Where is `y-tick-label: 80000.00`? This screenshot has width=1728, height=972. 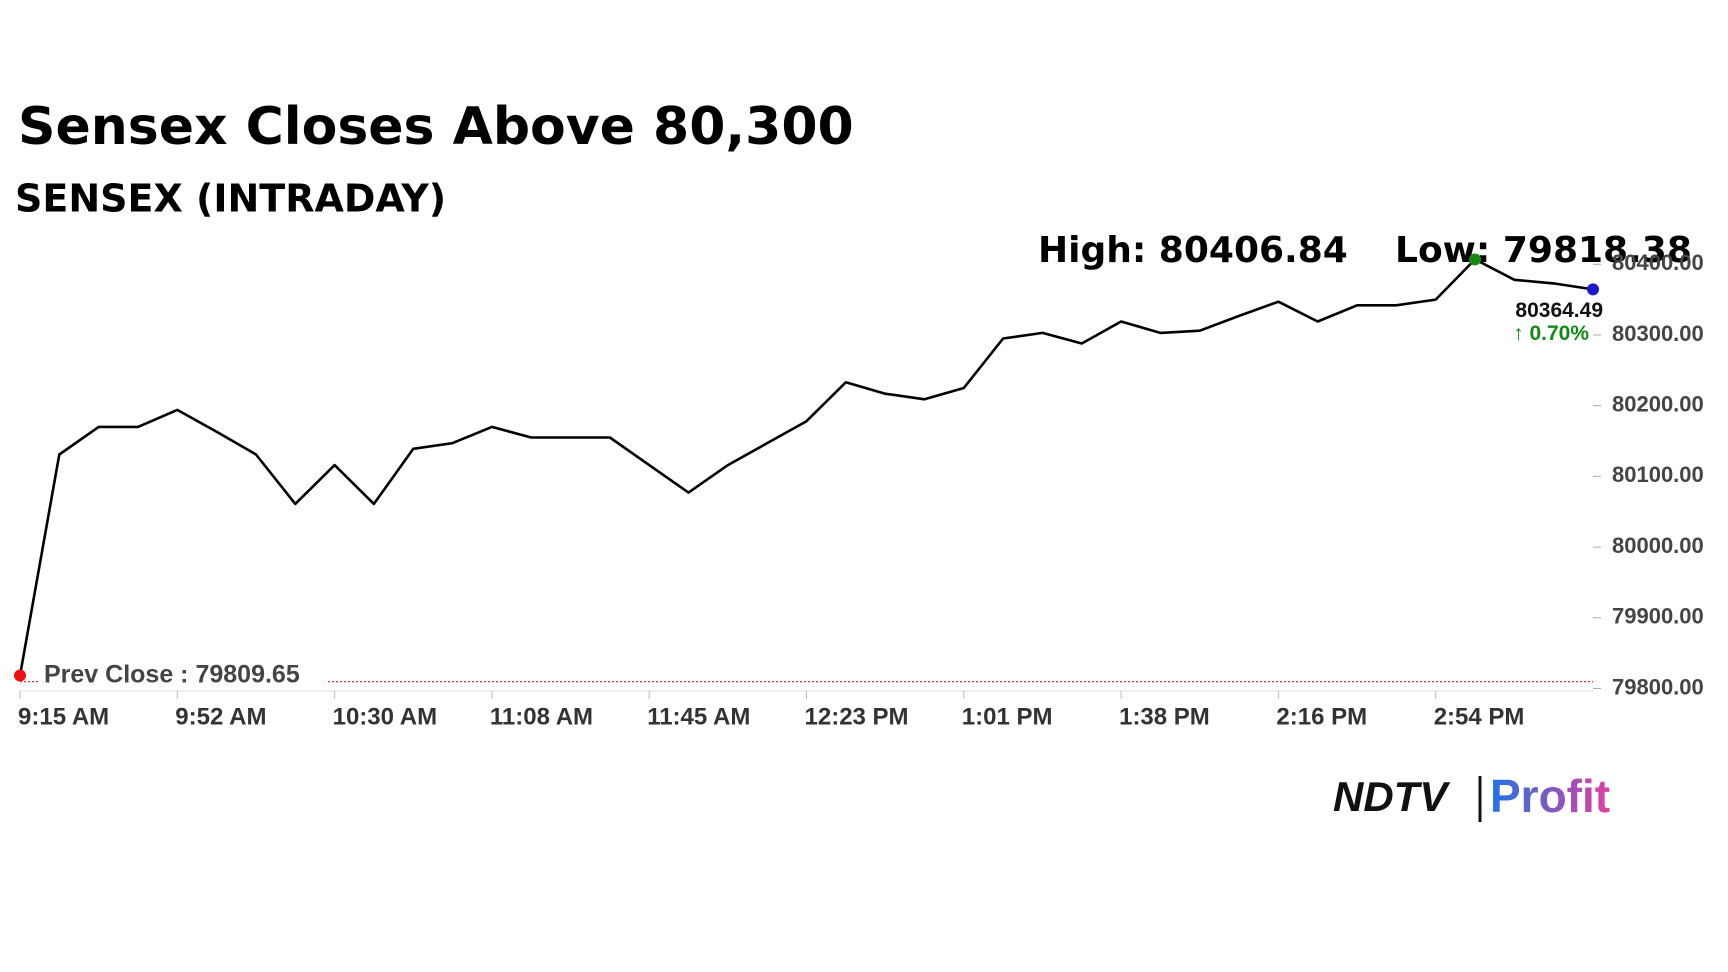 y-tick-label: 80000.00 is located at coordinates (1658, 545).